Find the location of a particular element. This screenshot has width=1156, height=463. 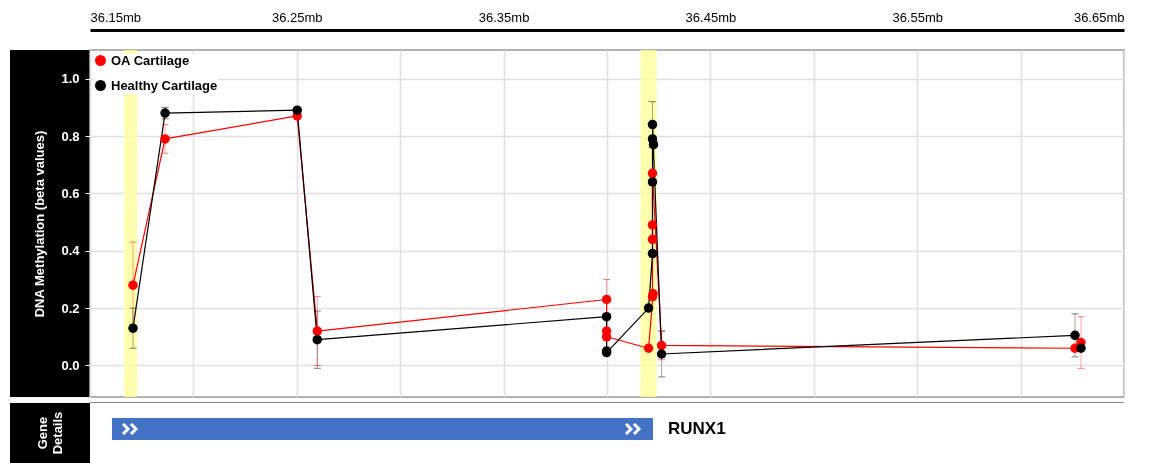

y-axis-title: DNA Methylation (beta values) is located at coordinates (40, 224).